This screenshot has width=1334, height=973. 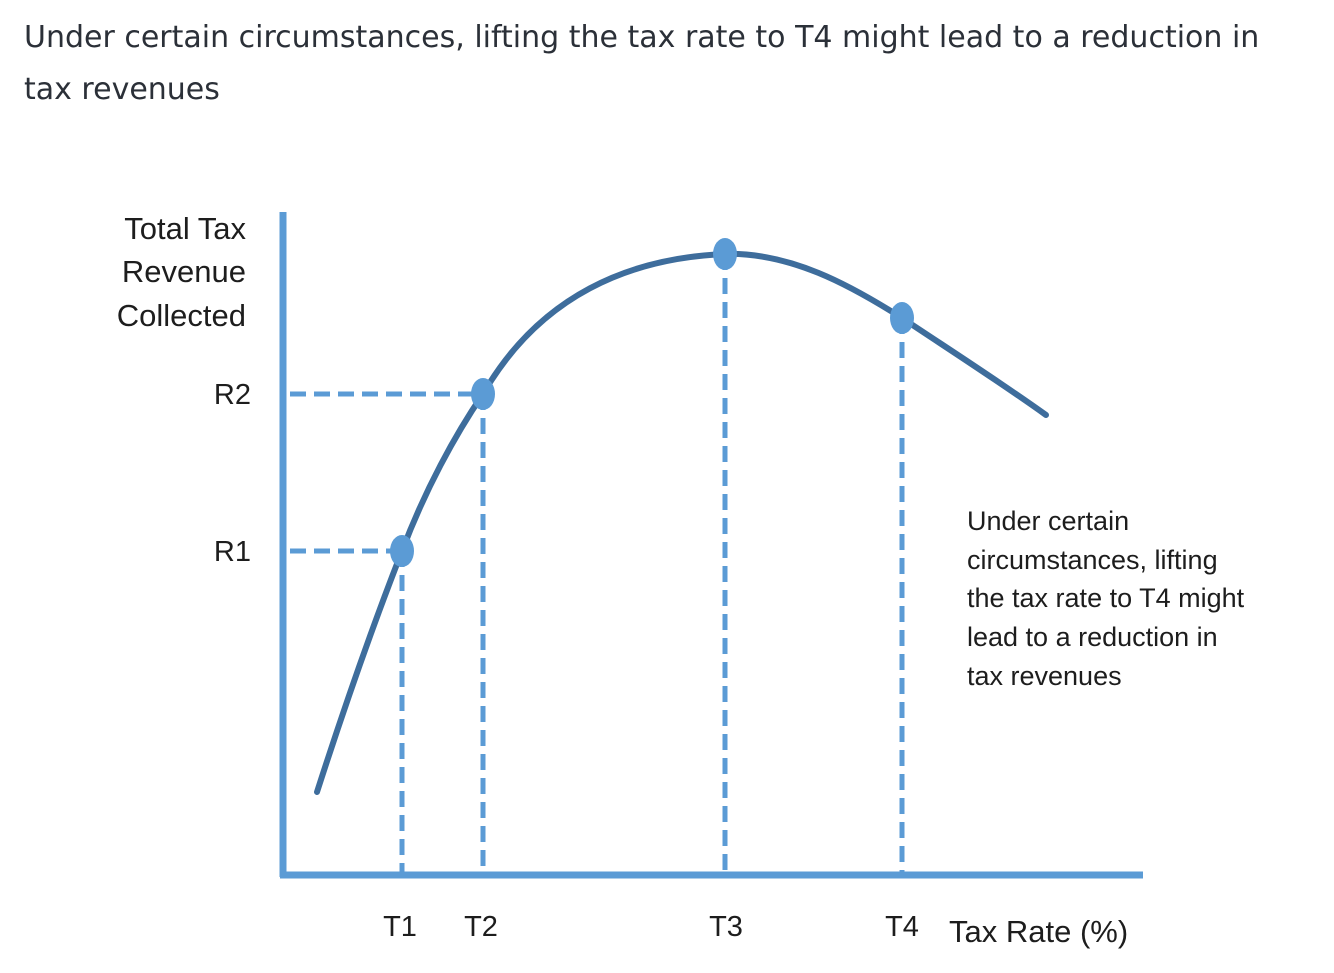 What do you see at coordinates (902, 318) in the screenshot?
I see `point-t4` at bounding box center [902, 318].